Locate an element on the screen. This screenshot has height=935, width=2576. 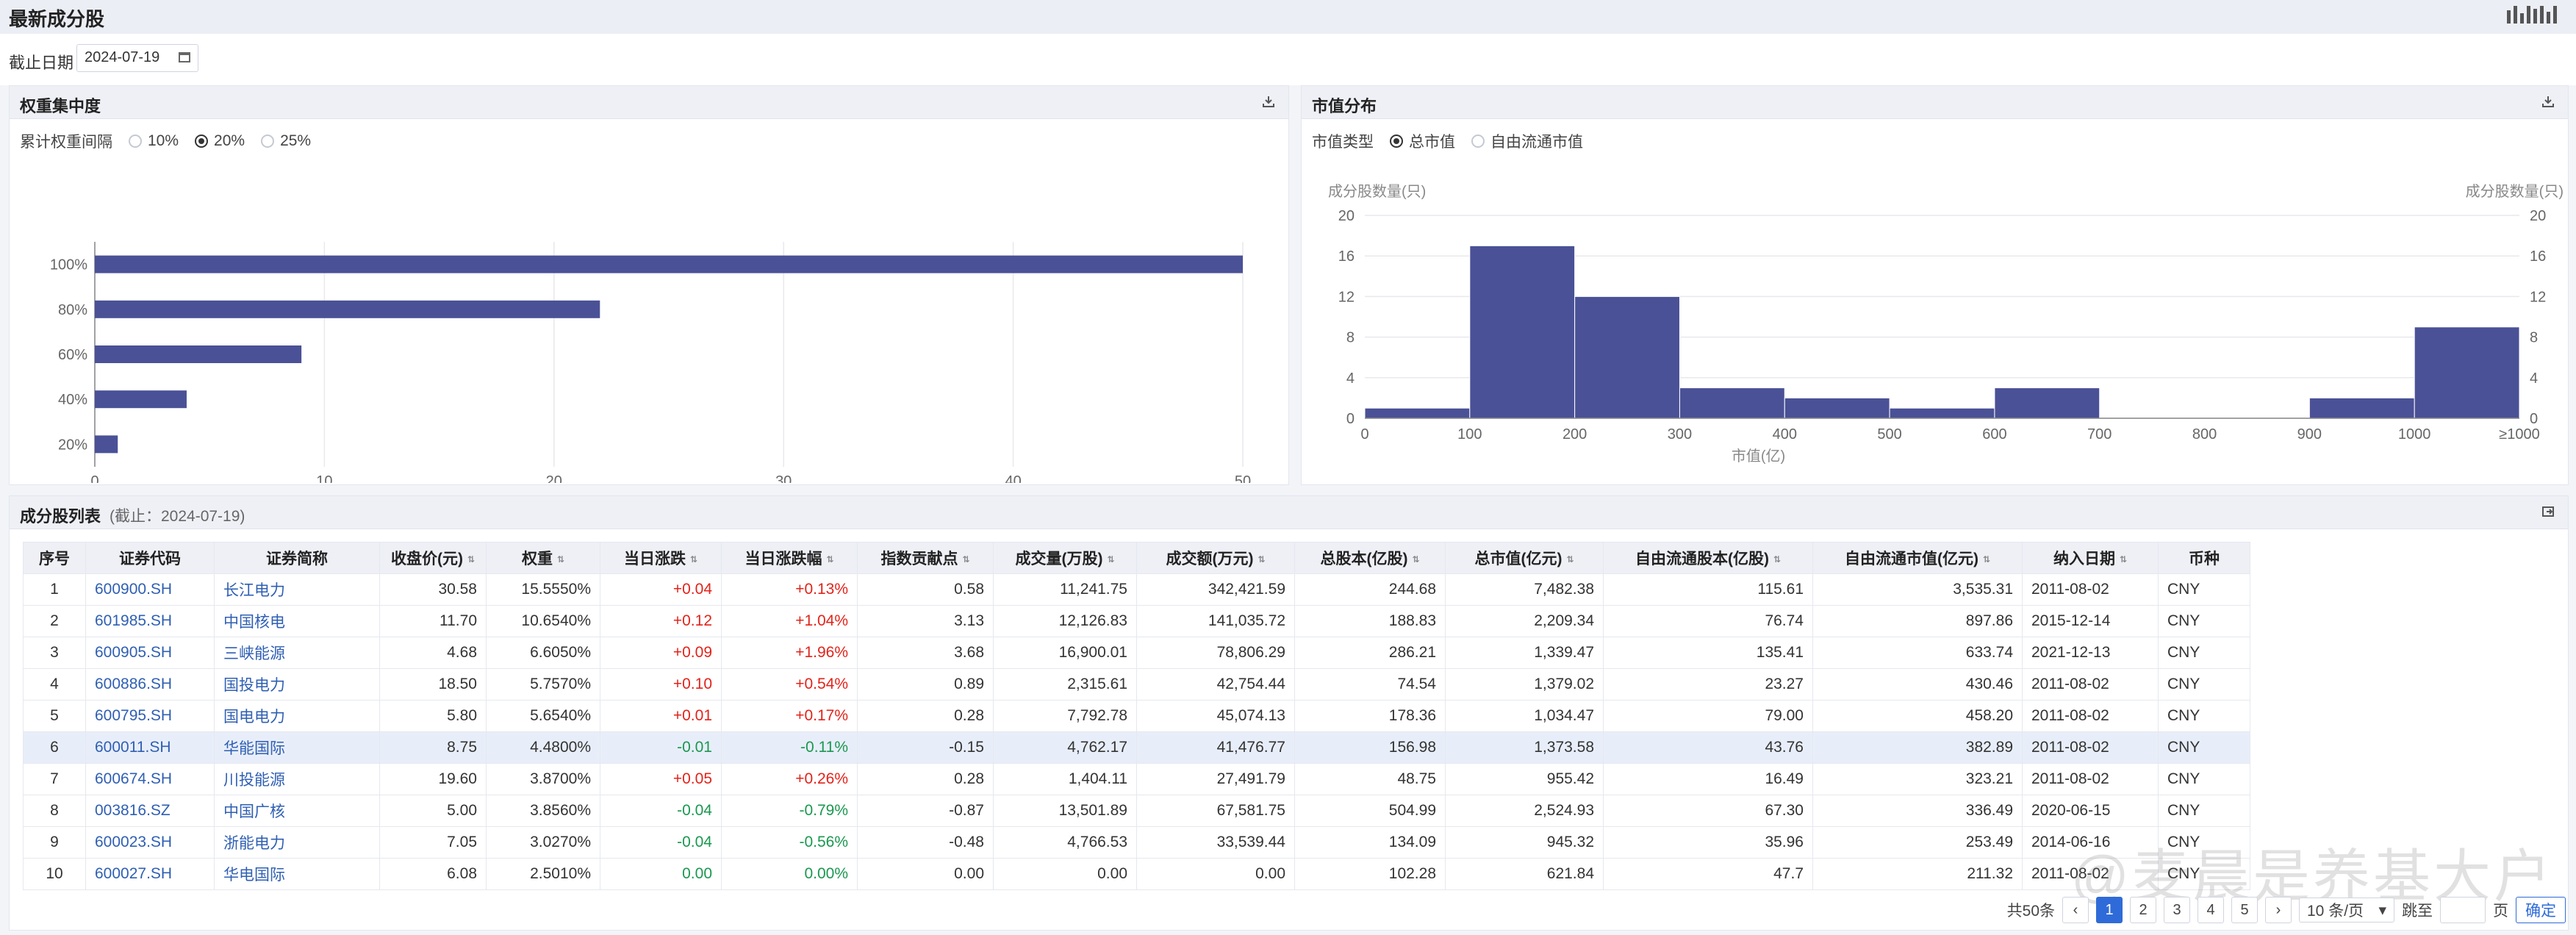
page-title: 最新成分股 is located at coordinates (57, 19).